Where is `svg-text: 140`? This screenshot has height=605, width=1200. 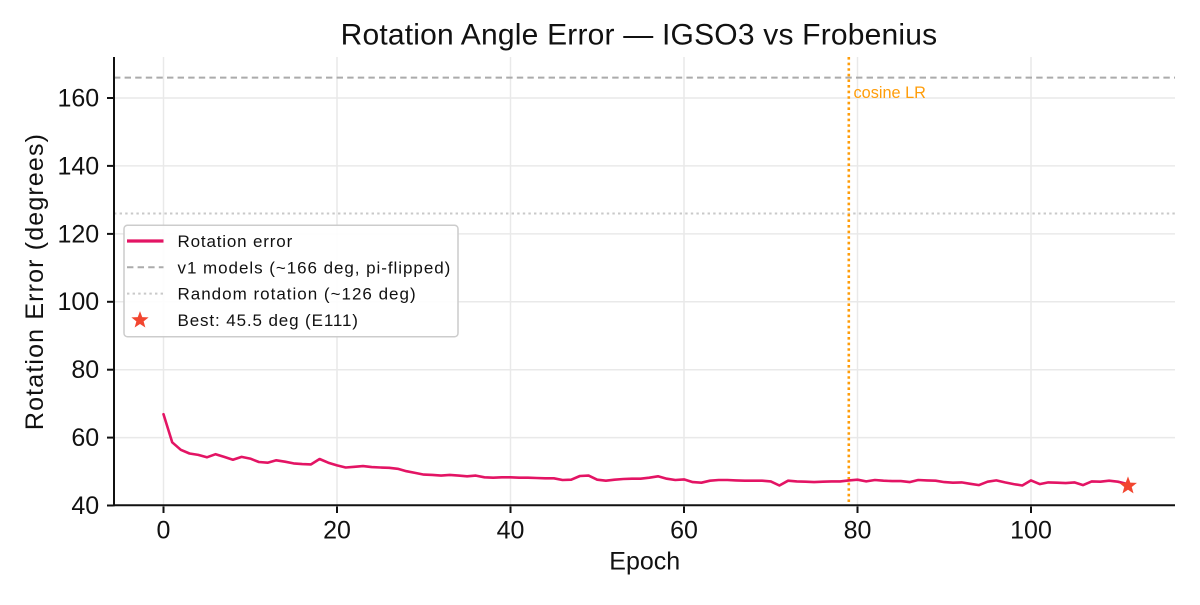
svg-text: 140 is located at coordinates (78, 166).